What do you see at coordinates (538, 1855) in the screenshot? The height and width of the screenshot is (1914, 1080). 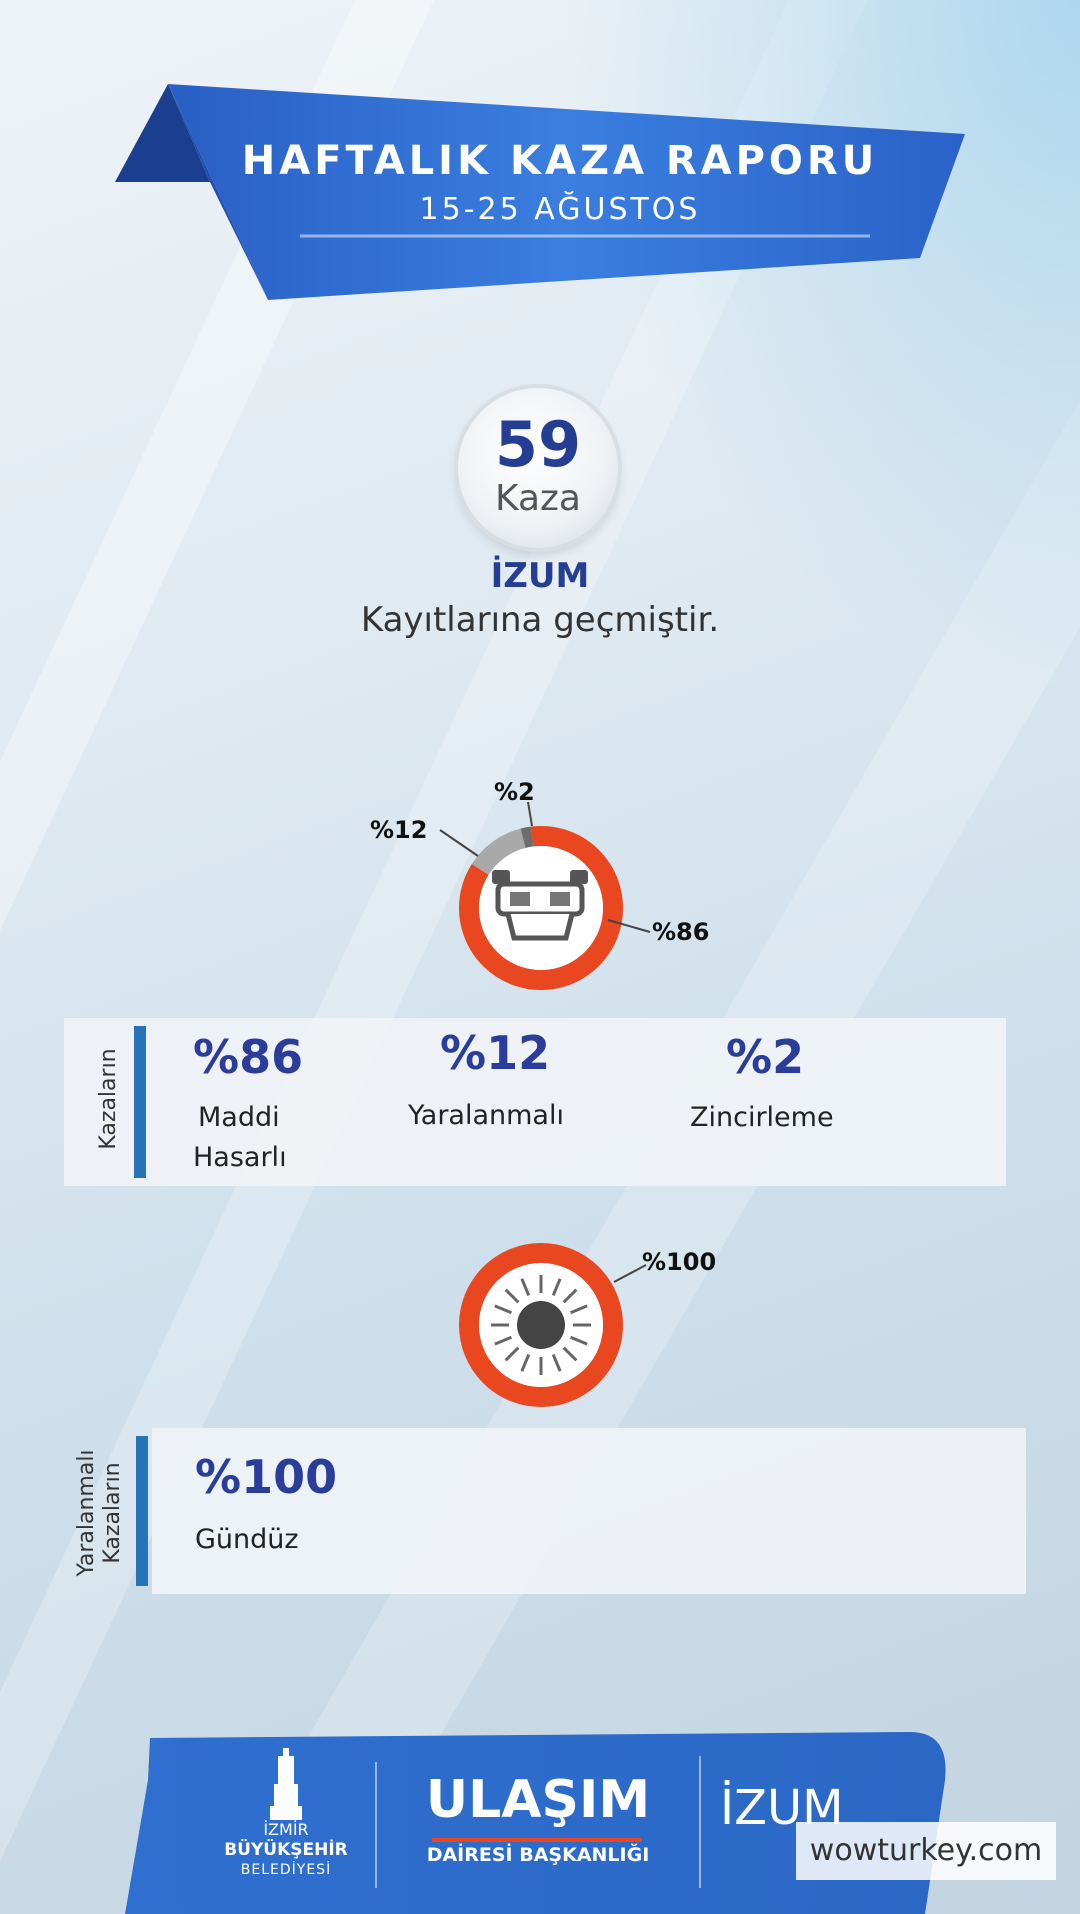 I see `org2-subtitle: DAİRESİ BAŞKANLIĞI` at bounding box center [538, 1855].